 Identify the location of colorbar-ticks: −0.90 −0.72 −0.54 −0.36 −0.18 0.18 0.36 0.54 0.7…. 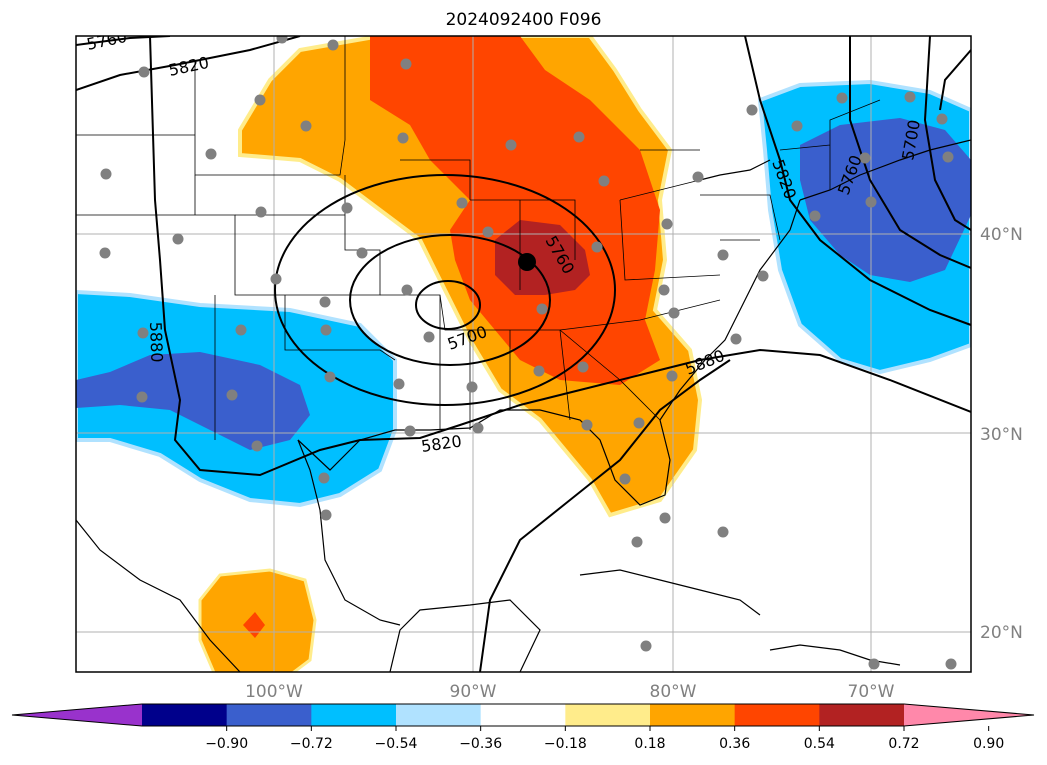
(604, 739).